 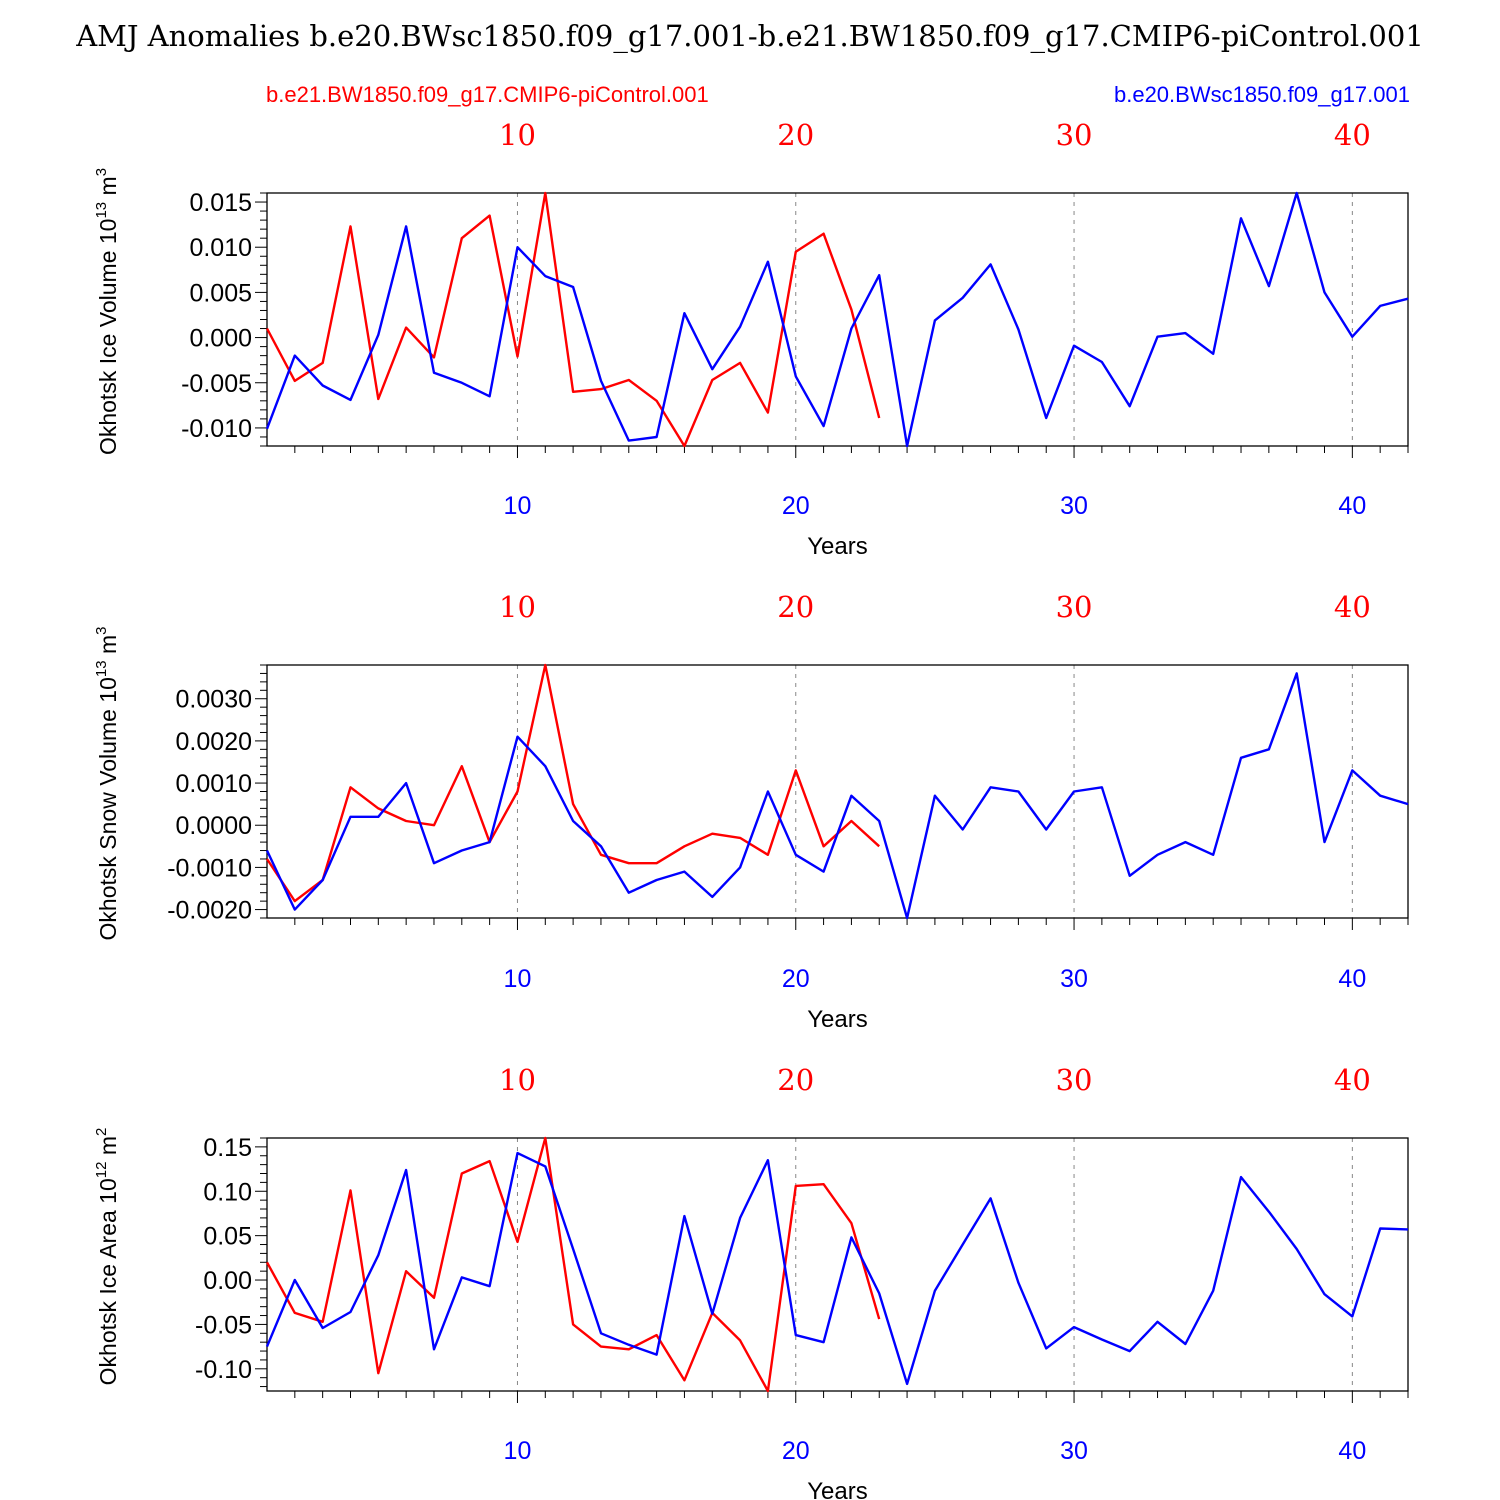 I want to click on y-tick-label: 0.00, so click(x=227, y=1281).